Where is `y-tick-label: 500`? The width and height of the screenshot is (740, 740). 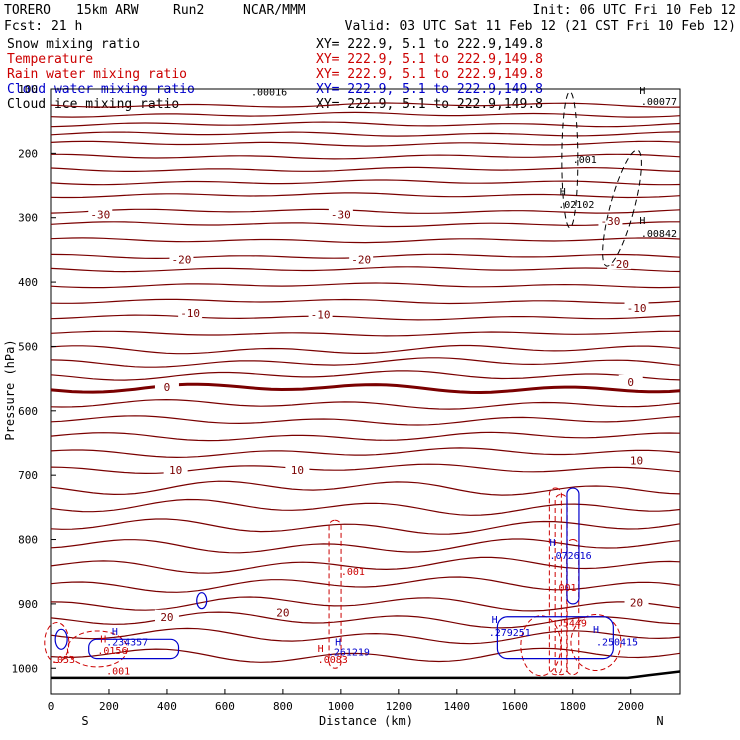
y-tick-label: 500 is located at coordinates (28, 346).